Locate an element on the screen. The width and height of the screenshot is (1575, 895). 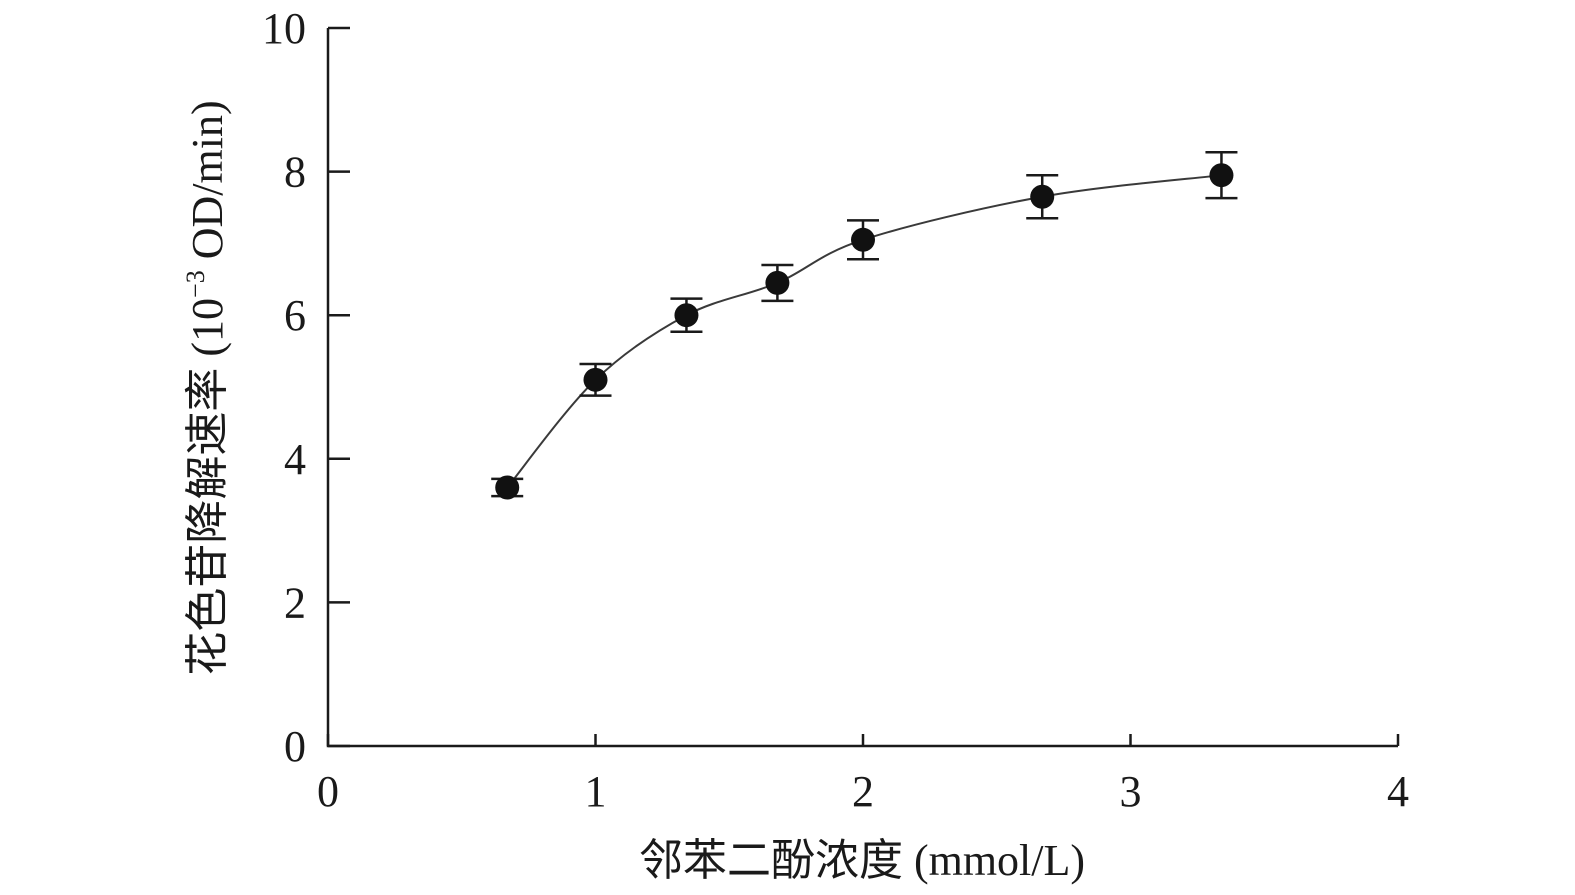
y-axis-label: 花色苷降解速率 (10−3 OD/min) is located at coordinates (206, 387).